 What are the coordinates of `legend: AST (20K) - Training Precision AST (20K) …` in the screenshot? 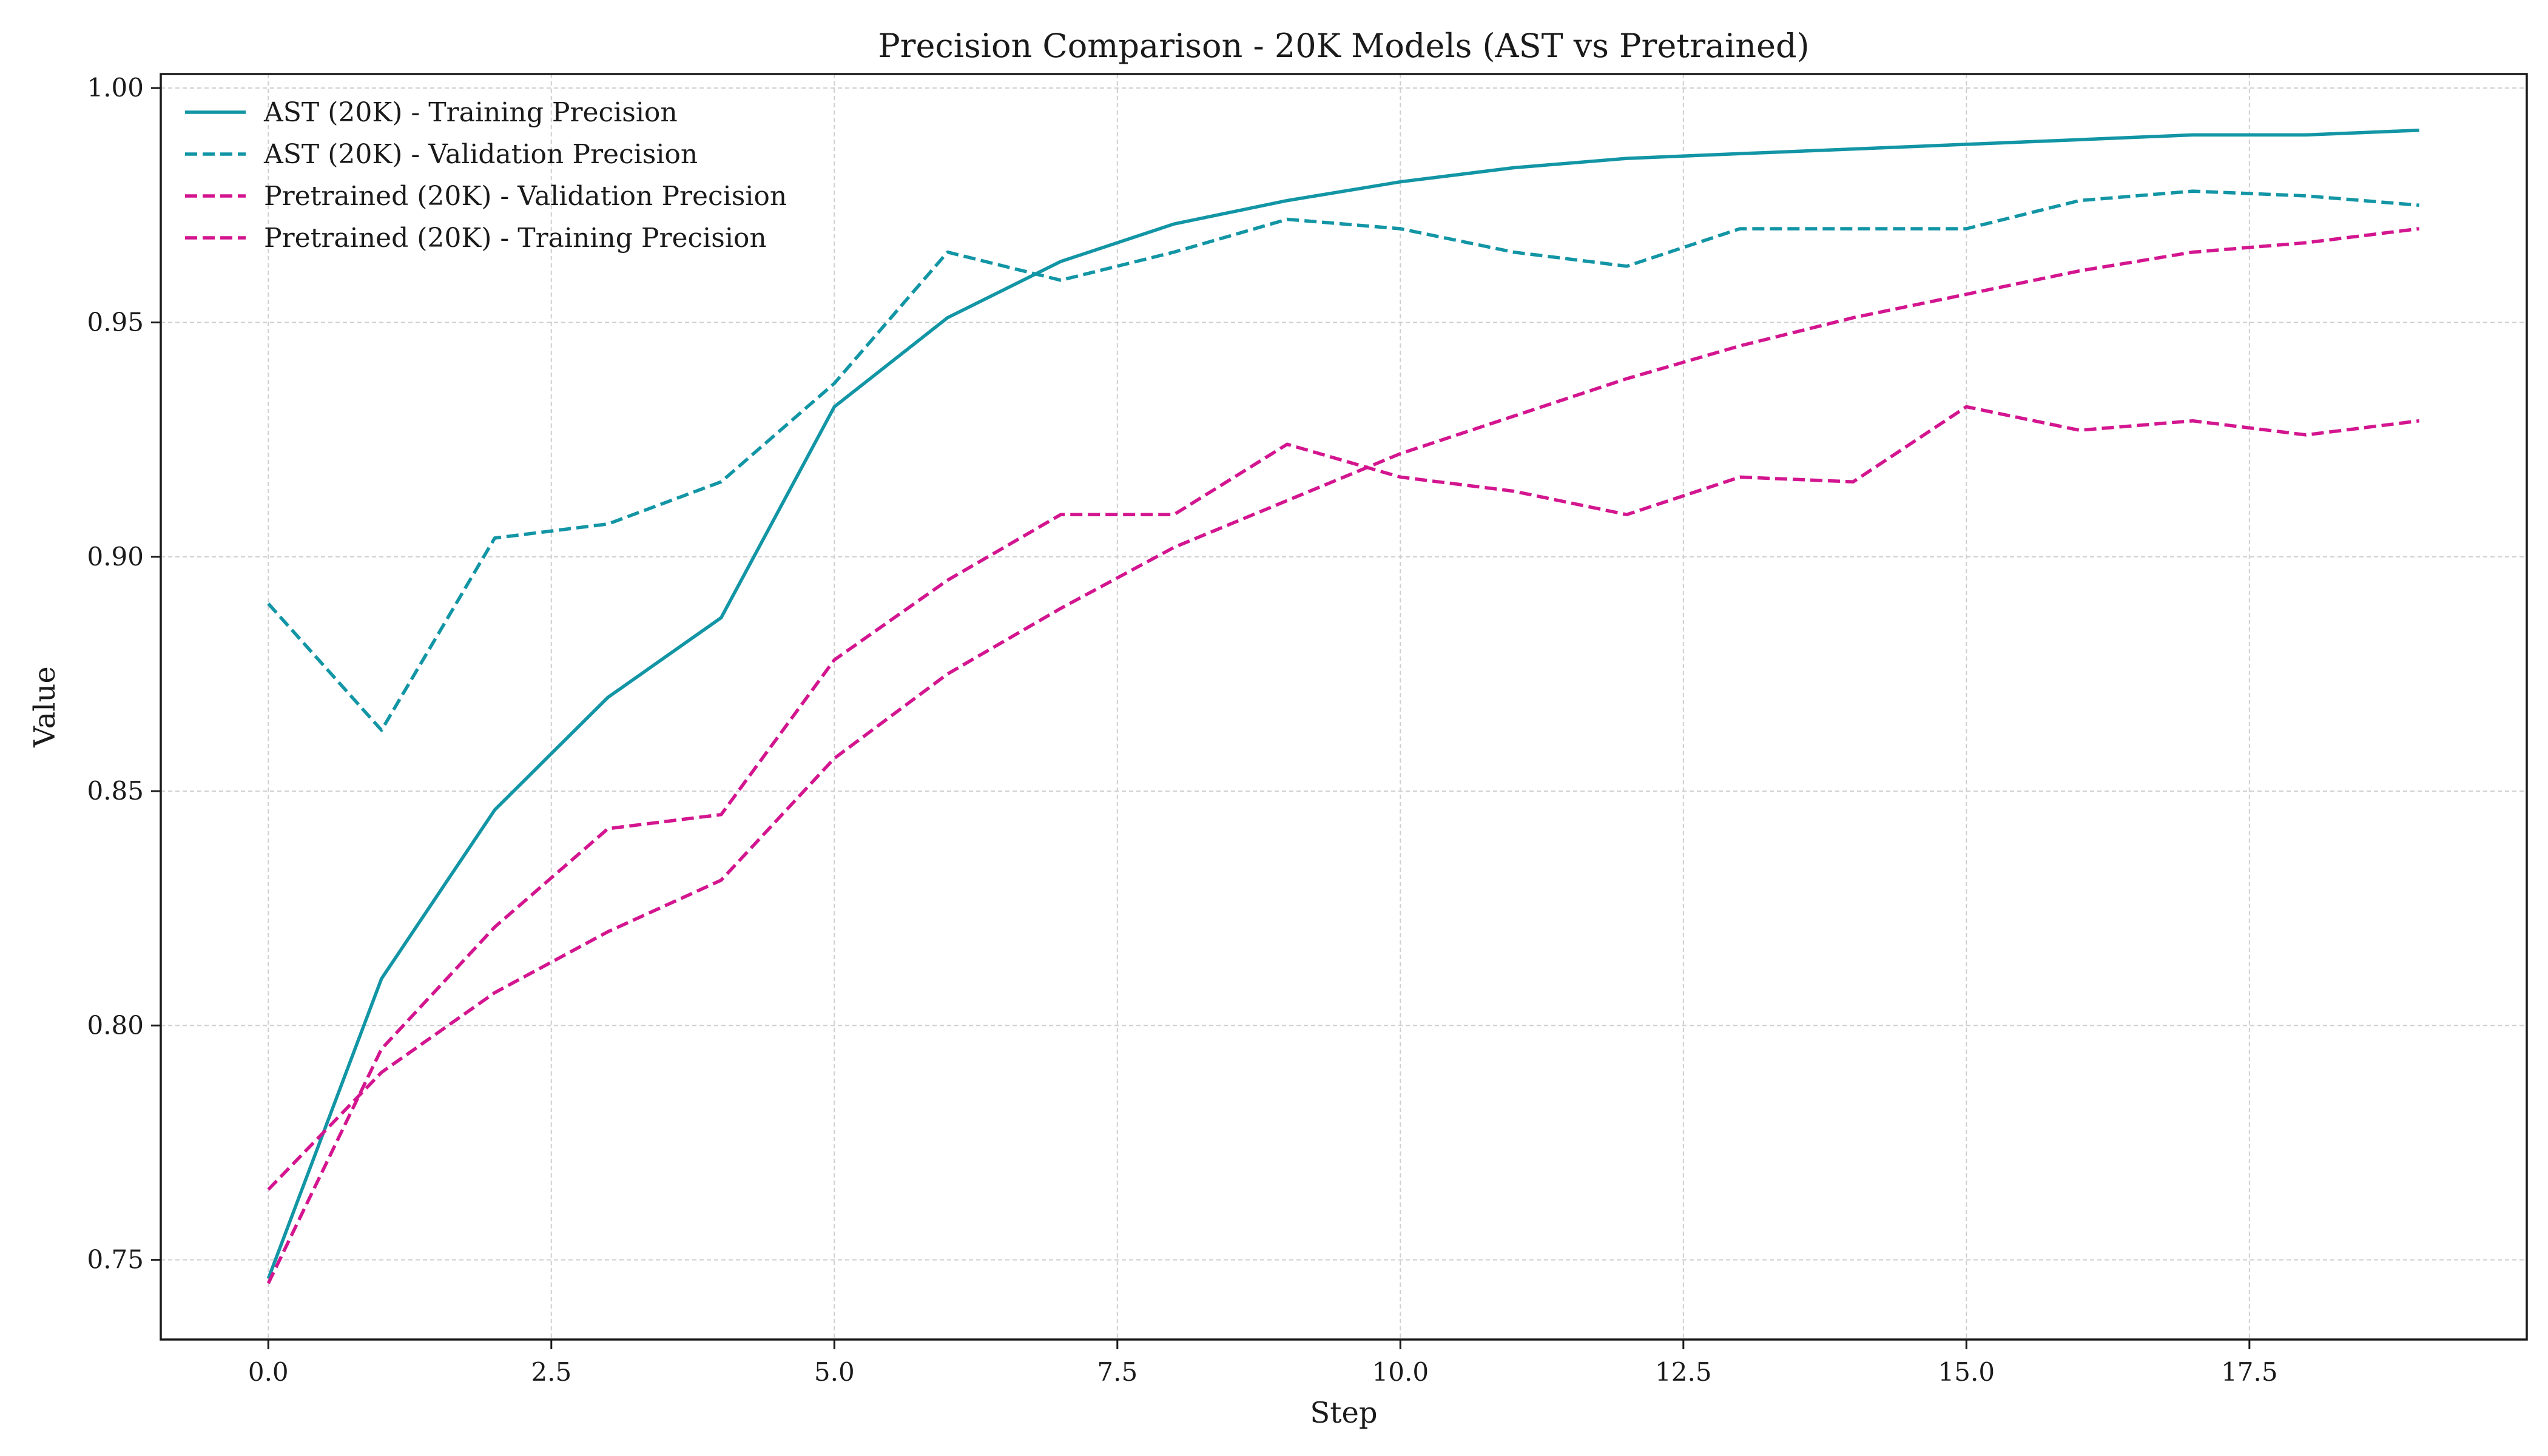 It's located at (486, 175).